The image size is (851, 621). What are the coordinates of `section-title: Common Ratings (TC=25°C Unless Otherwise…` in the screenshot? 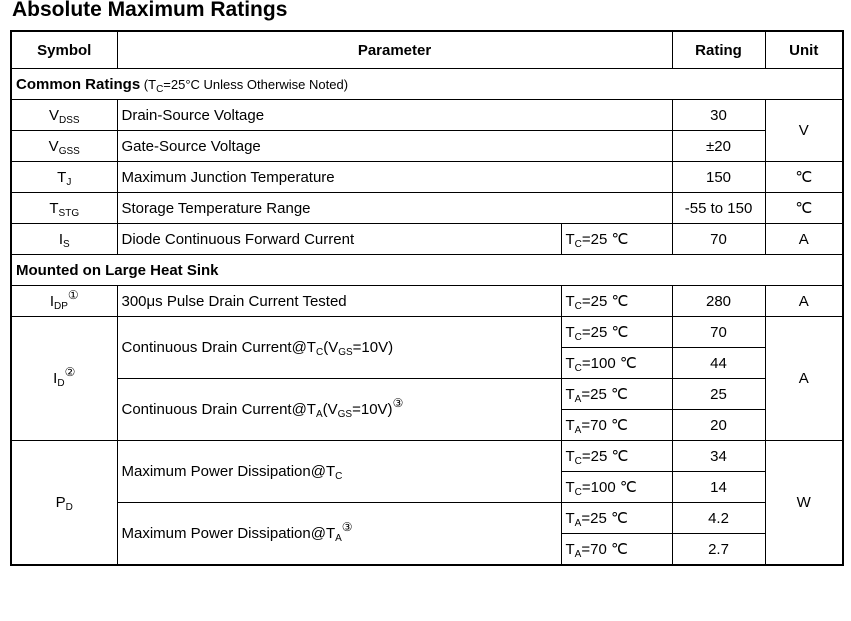 It's located at (427, 84).